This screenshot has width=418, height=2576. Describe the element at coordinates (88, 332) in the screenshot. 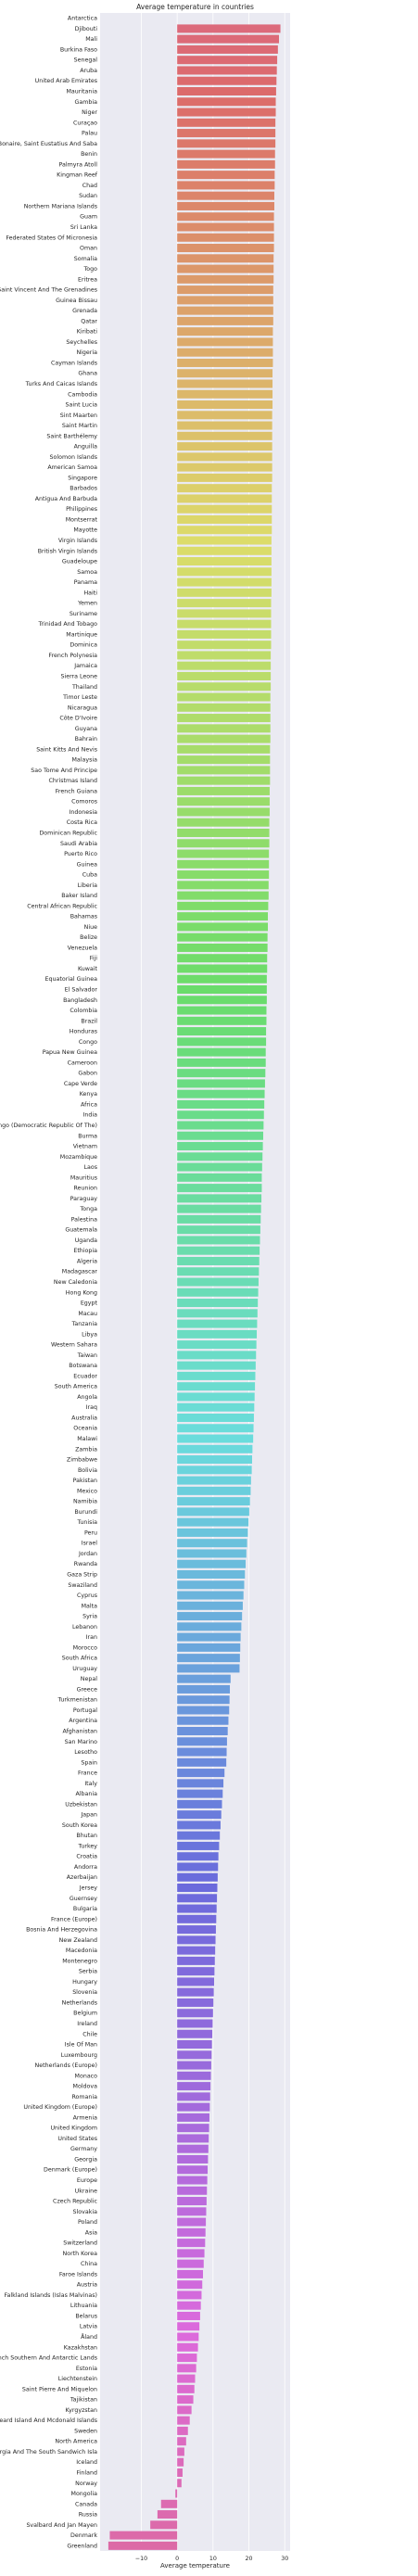

I see `y-tick-label: Kiribati` at that location.